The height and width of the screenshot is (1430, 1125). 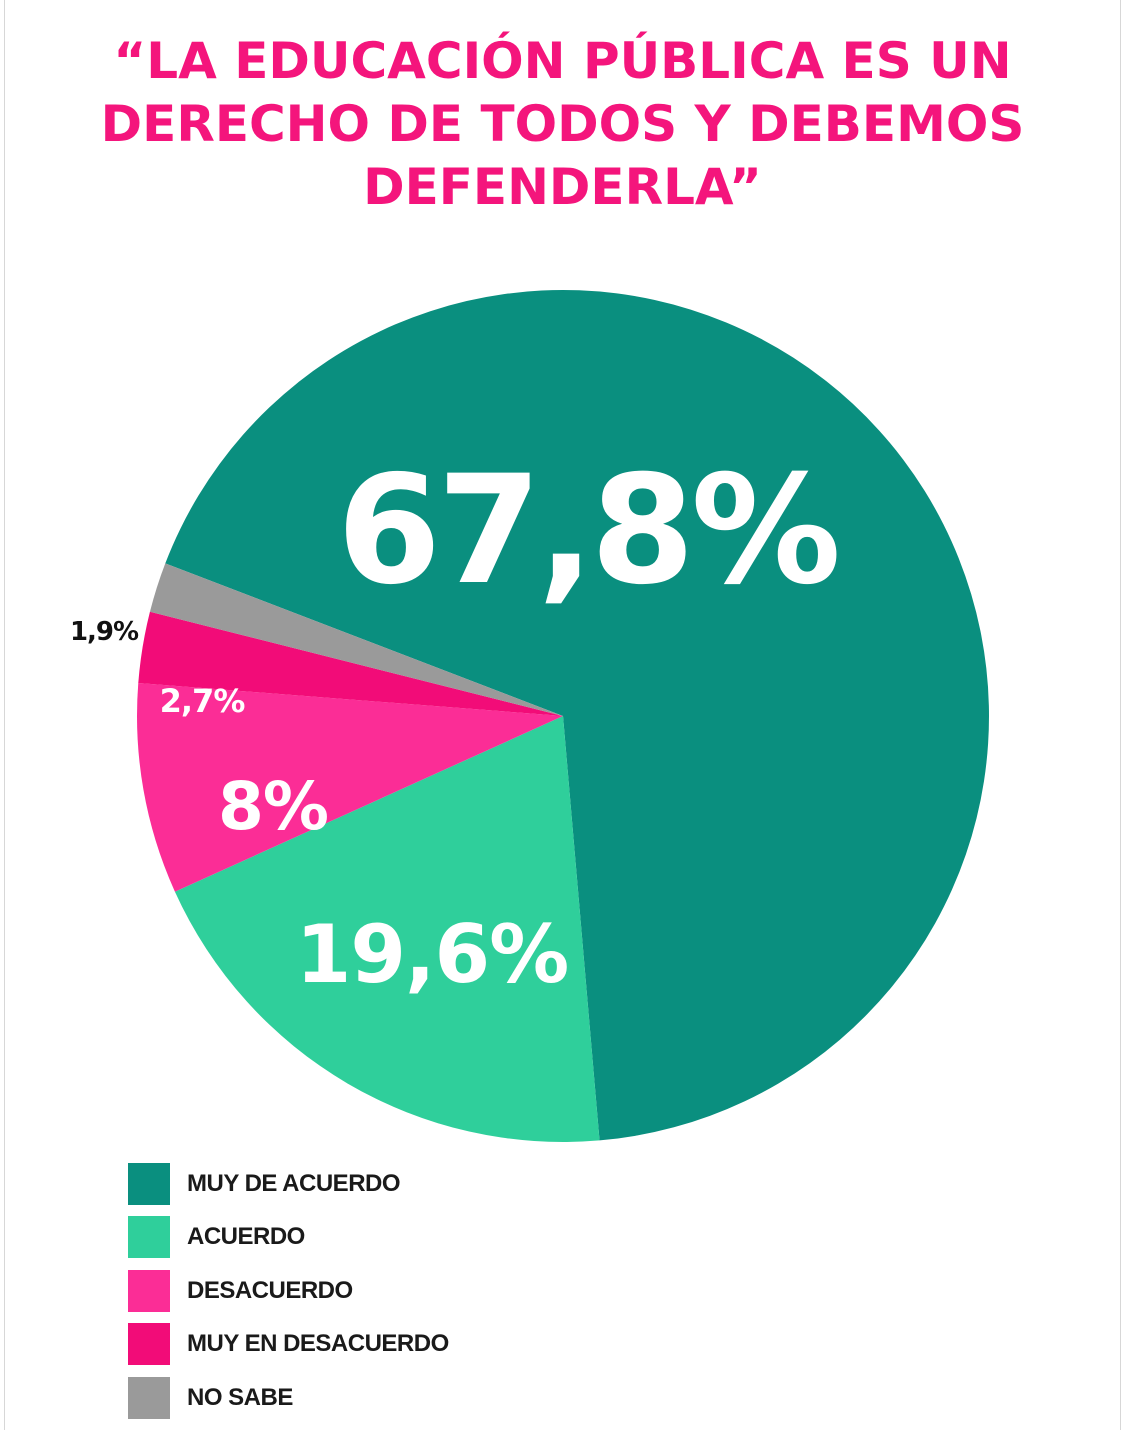 What do you see at coordinates (149, 1290) in the screenshot?
I see `legend-swatch-desacuerdo` at bounding box center [149, 1290].